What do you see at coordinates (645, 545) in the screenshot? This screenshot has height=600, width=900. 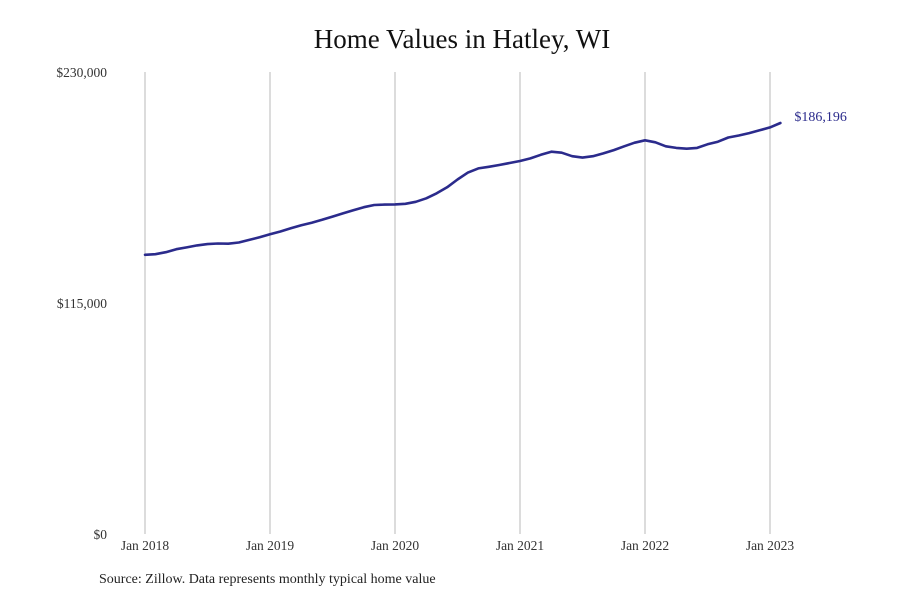 I see `x-tick-label: Jan 2022` at bounding box center [645, 545].